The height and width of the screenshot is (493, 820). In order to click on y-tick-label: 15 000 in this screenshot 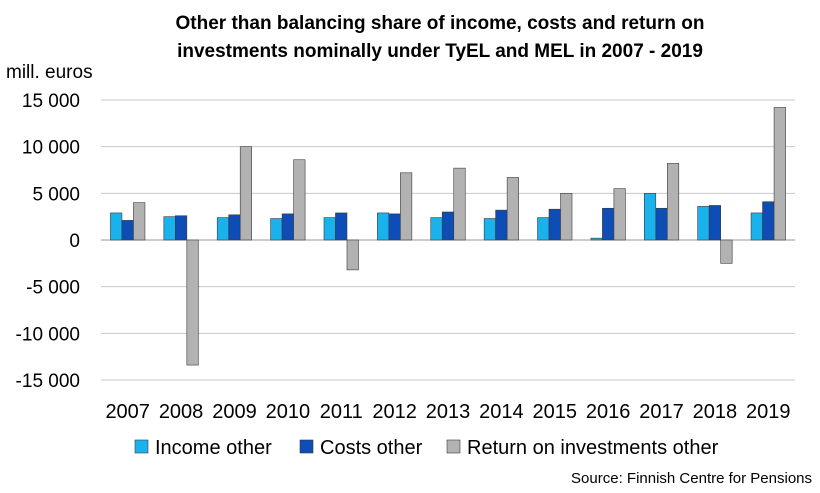, I will do `click(51, 101)`.